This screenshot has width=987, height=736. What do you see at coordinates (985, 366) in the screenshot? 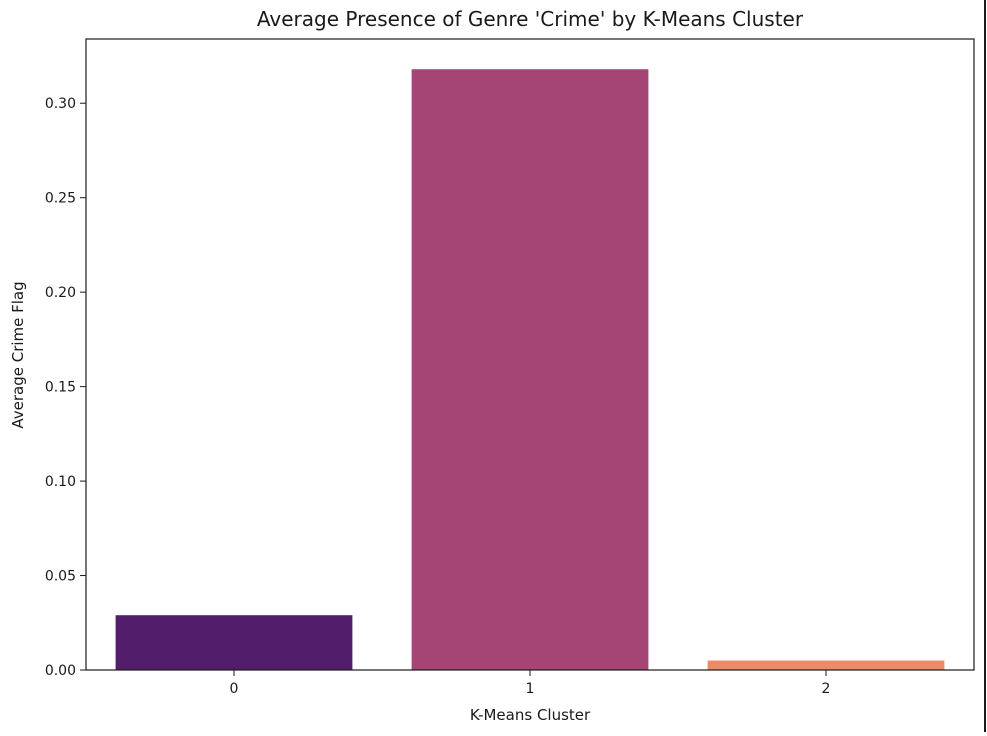
I see `window-edge` at bounding box center [985, 366].